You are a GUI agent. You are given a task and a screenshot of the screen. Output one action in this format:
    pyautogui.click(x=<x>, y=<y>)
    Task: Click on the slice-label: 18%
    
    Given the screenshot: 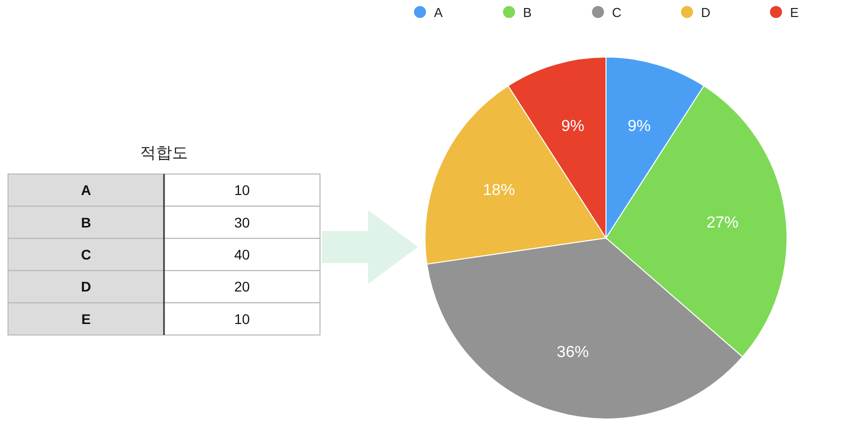 What is the action you would take?
    pyautogui.click(x=498, y=191)
    